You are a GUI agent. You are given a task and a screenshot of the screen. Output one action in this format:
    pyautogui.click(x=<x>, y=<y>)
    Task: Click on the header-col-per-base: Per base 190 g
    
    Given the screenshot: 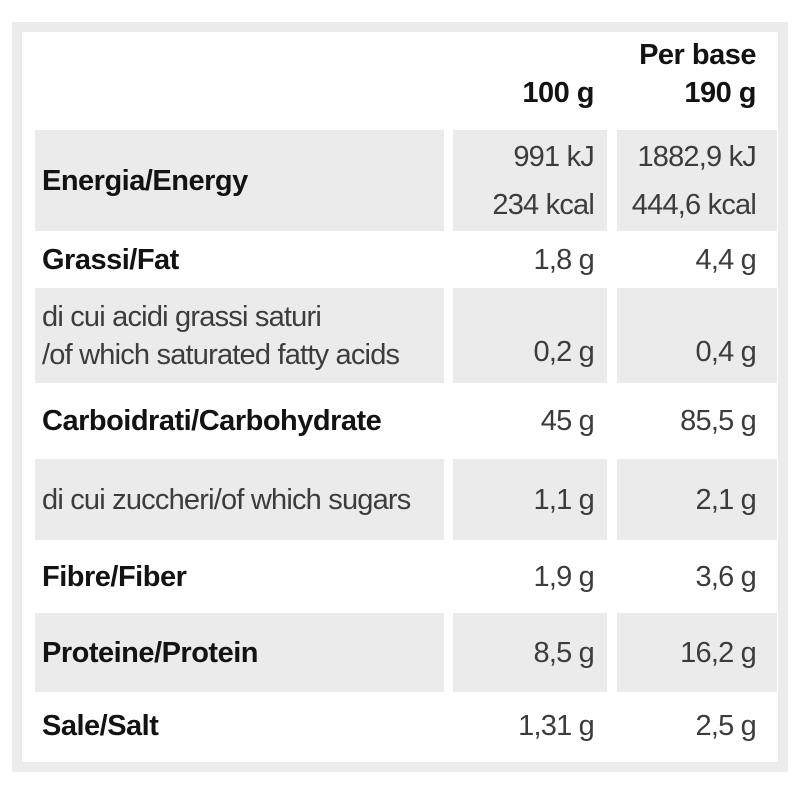 What is the action you would take?
    pyautogui.click(x=697, y=82)
    